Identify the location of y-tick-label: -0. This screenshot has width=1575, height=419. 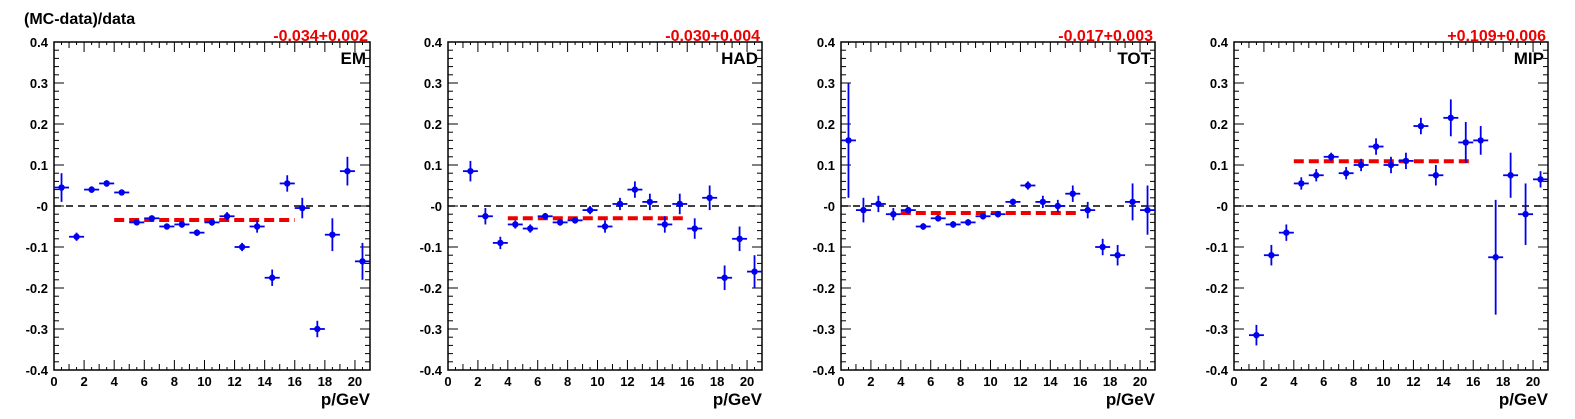
(42, 206).